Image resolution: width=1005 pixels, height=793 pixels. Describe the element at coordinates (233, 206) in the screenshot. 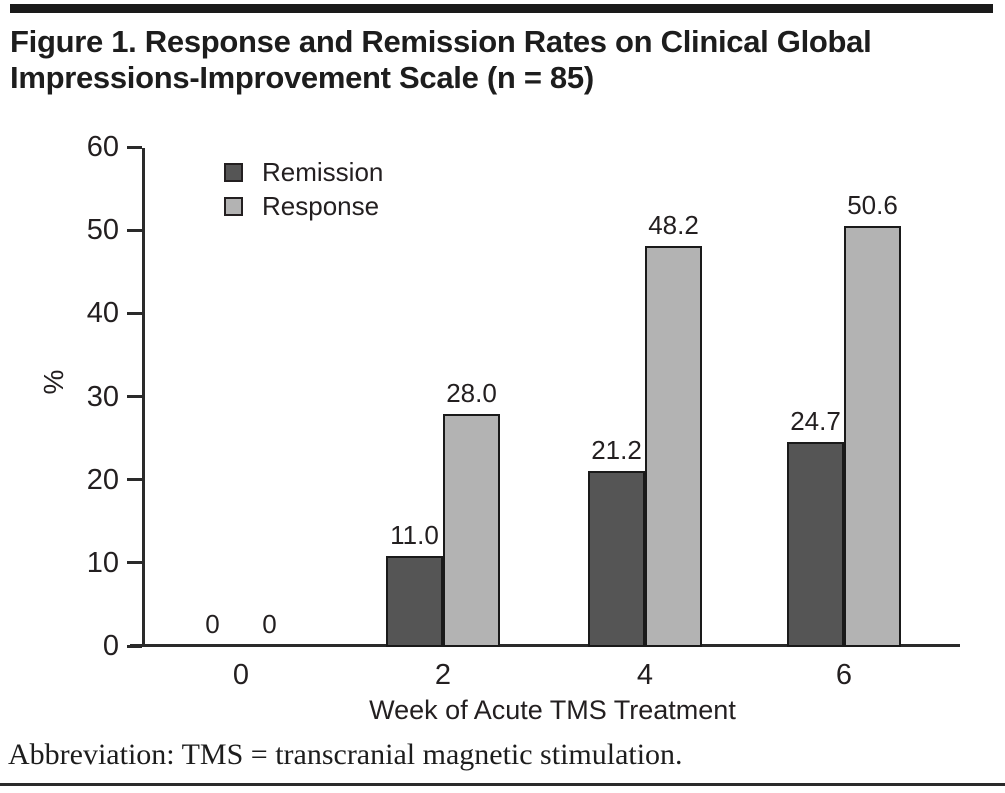

I see `response-swatch` at that location.